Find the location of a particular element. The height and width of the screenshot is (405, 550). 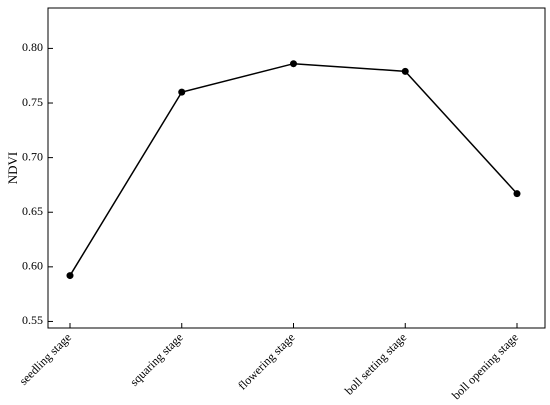

y-tick-label: 0.70 is located at coordinates (32, 156).